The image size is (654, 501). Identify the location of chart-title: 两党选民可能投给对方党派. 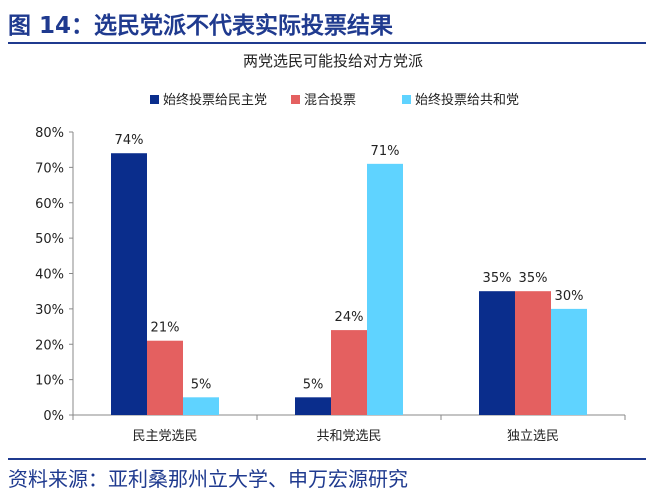
(333, 61).